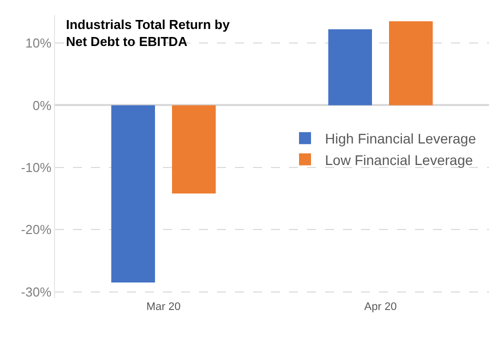  I want to click on y-tick-label: -30%, so click(36, 292).